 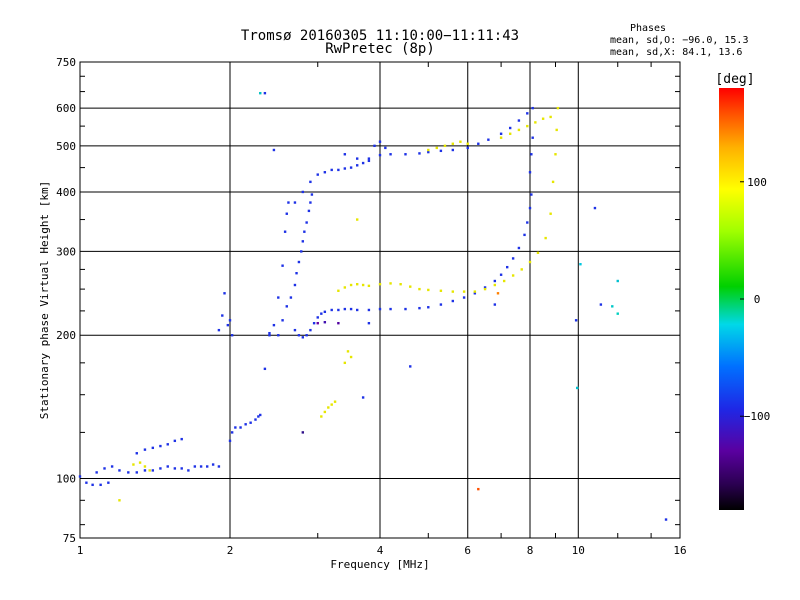 I want to click on y-axis-label: Stationary phase Virtual Height [km], so click(x=44, y=300).